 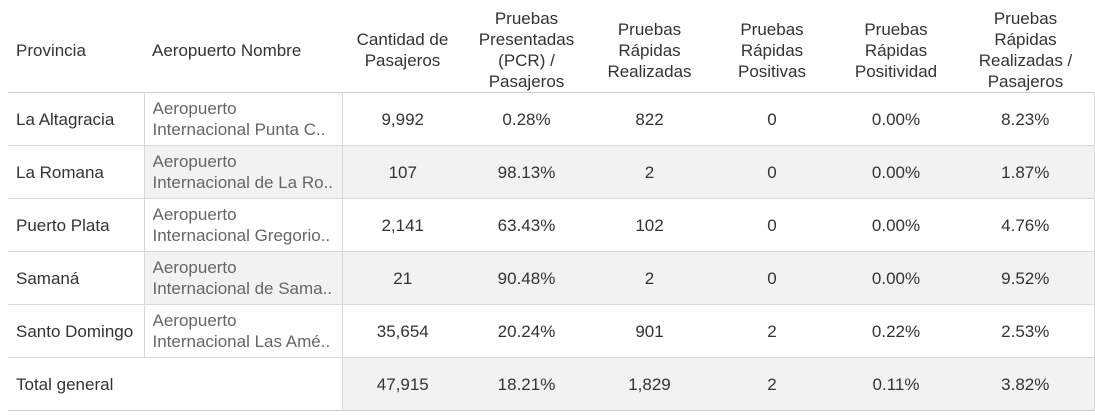 I want to click on header-line: (PCR) /, so click(x=526, y=60).